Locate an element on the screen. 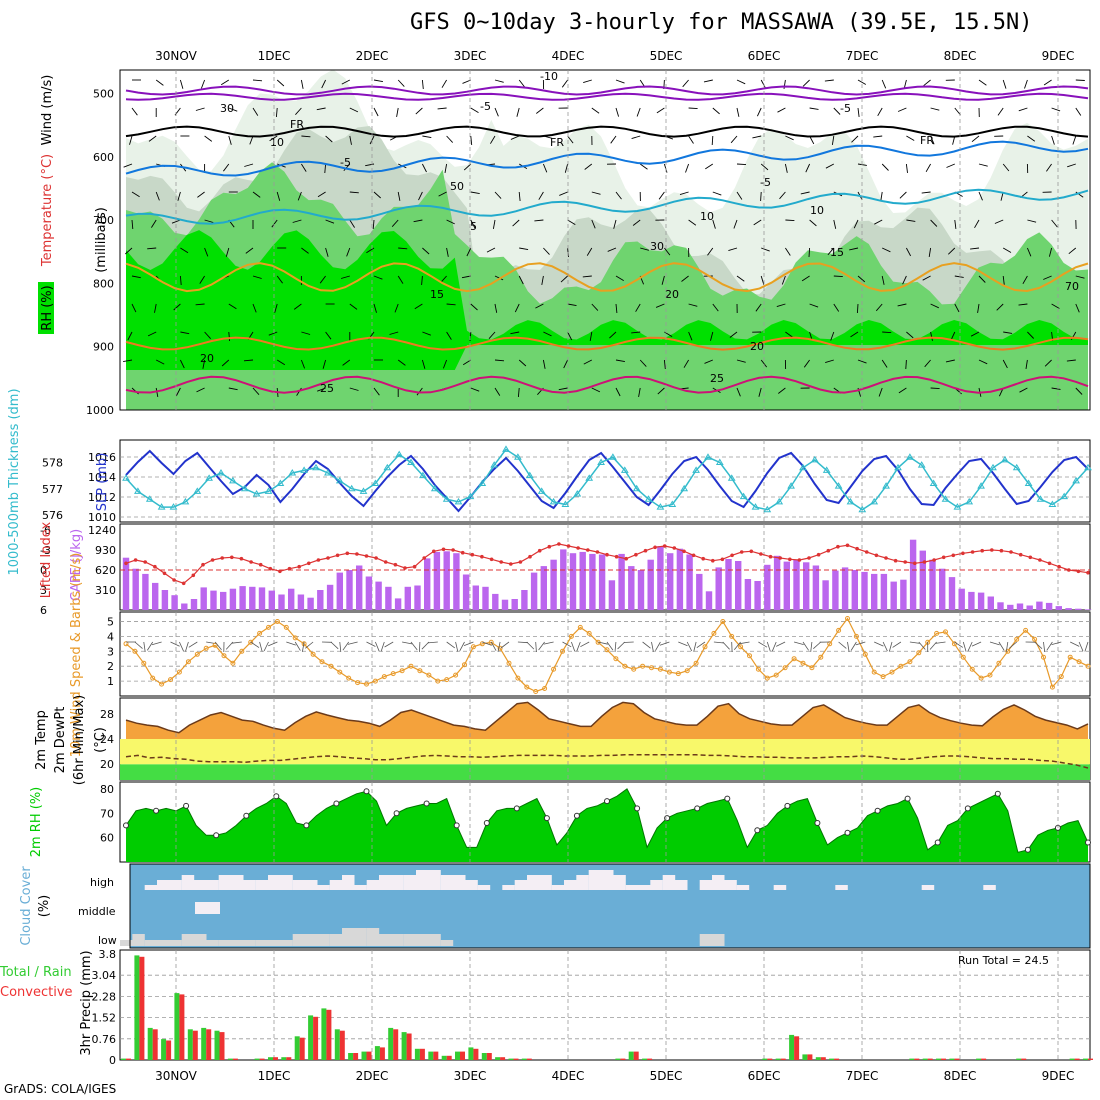  y-tick-slp-3: 1010 is located at coordinates (102, 517).